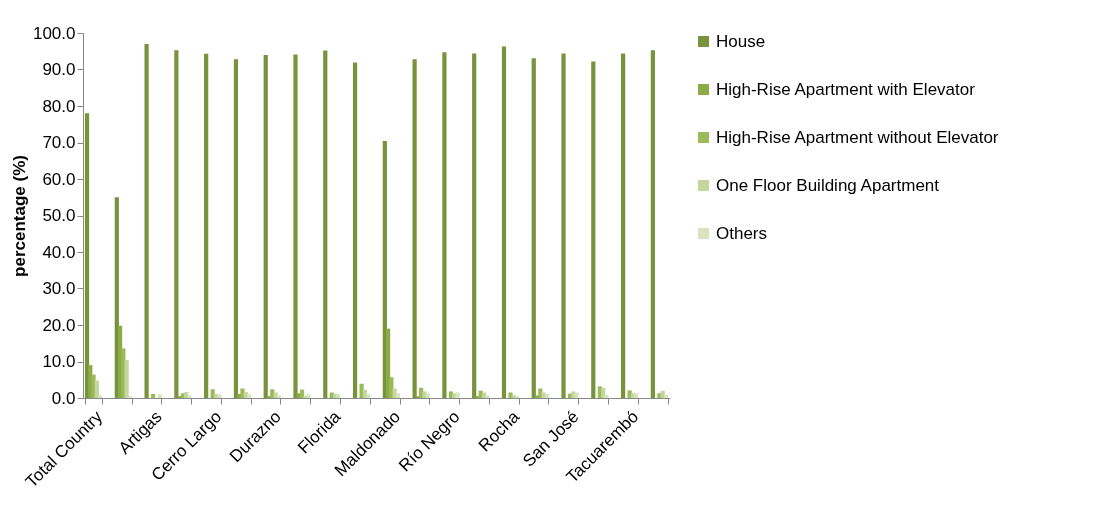  I want to click on legend-label: House, so click(741, 41).